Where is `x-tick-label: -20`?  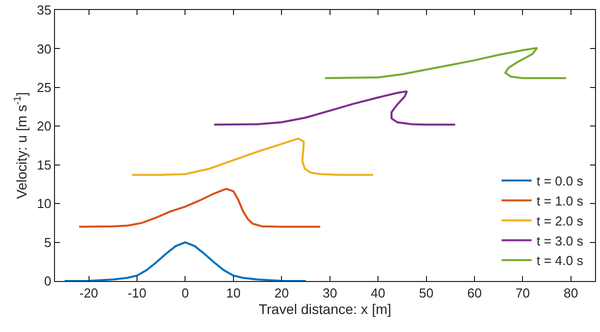 x-tick-label: -20 is located at coordinates (88, 293).